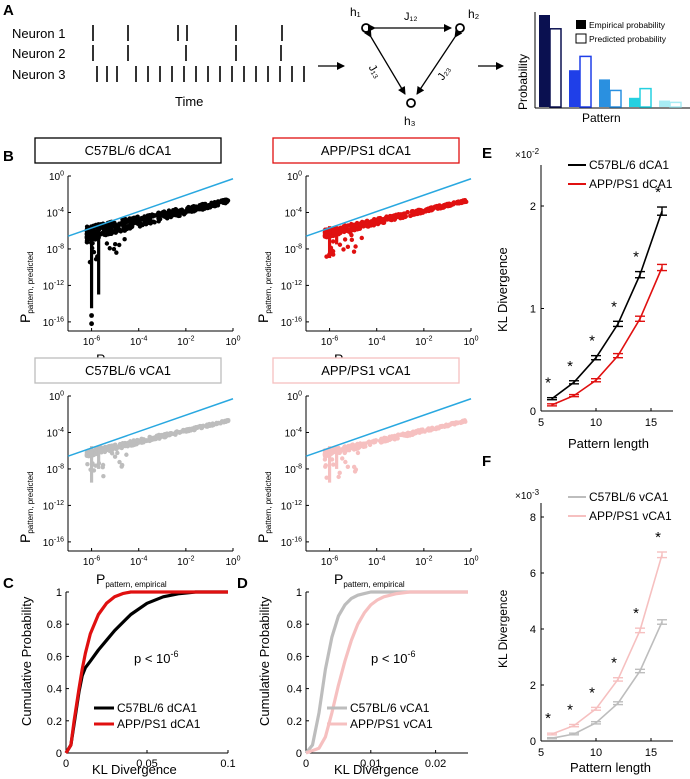 This screenshot has height=779, width=690. I want to click on x-tick-label-1-1: 10⁻⁴, so click(376, 342).